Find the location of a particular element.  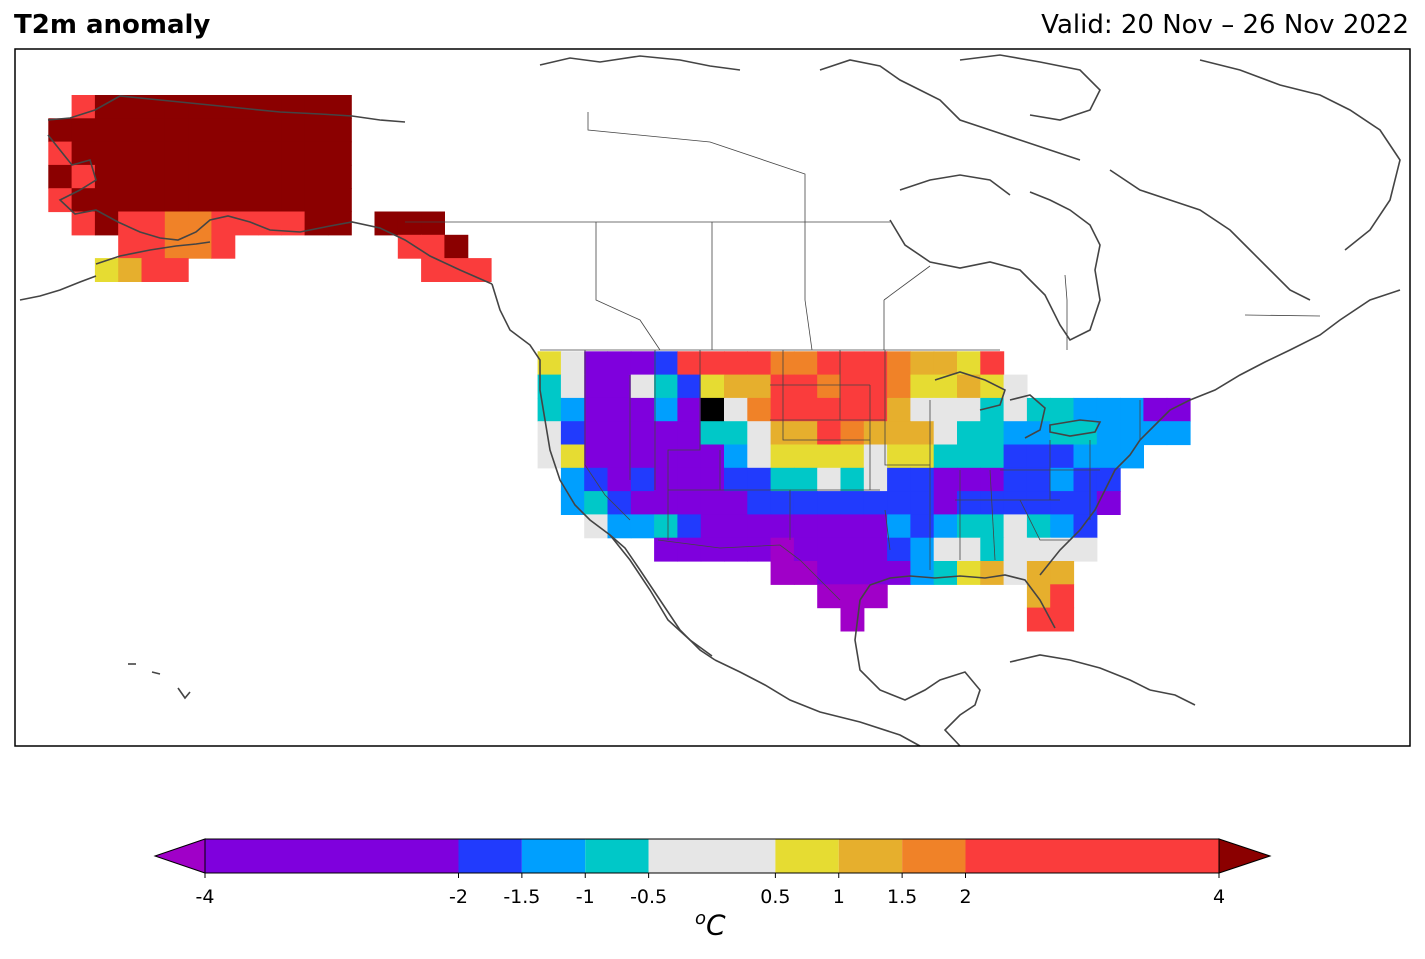

colorbar-unit: oC is located at coordinates (710, 925).